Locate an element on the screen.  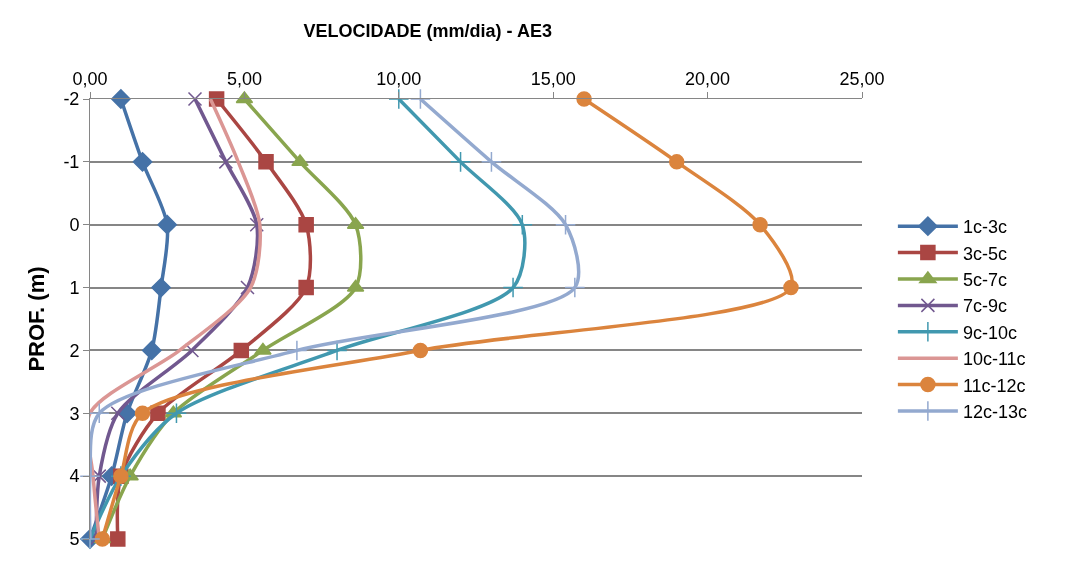
x-tick-label: 25,00 is located at coordinates (862, 78).